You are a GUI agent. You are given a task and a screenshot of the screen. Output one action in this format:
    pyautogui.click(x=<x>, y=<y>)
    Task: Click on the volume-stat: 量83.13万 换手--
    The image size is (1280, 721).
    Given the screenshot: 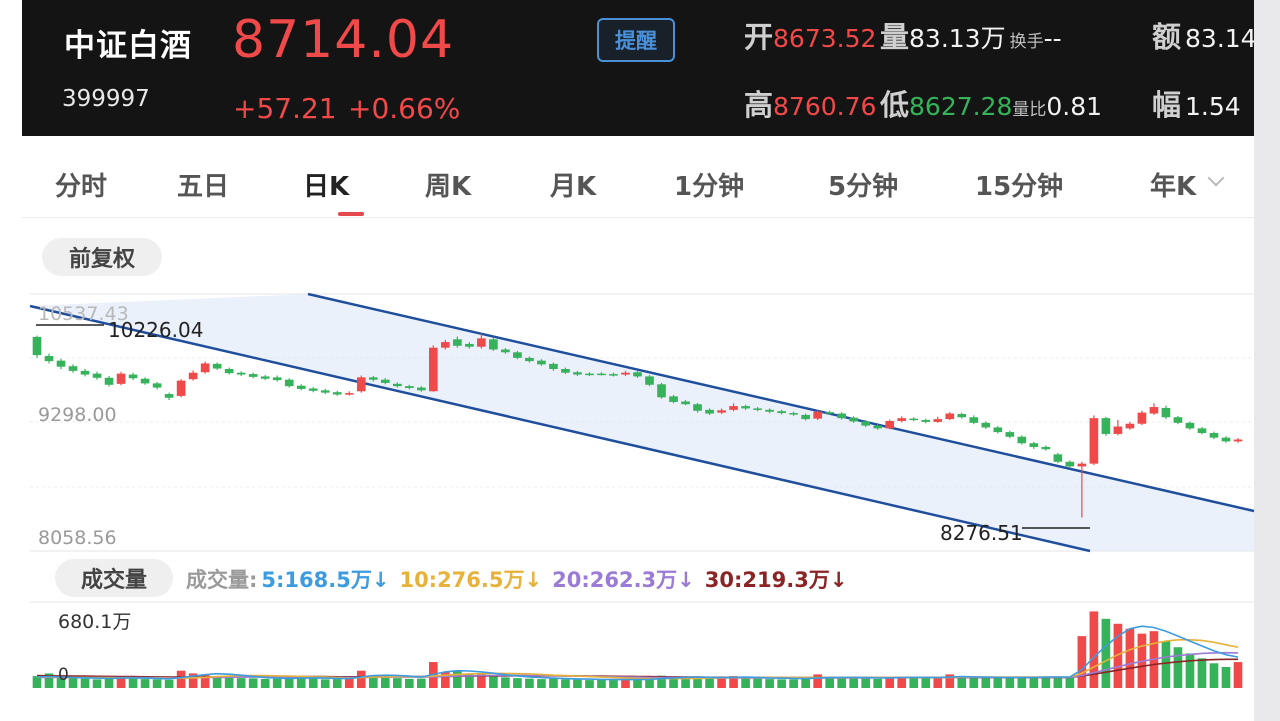 What is the action you would take?
    pyautogui.click(x=971, y=35)
    